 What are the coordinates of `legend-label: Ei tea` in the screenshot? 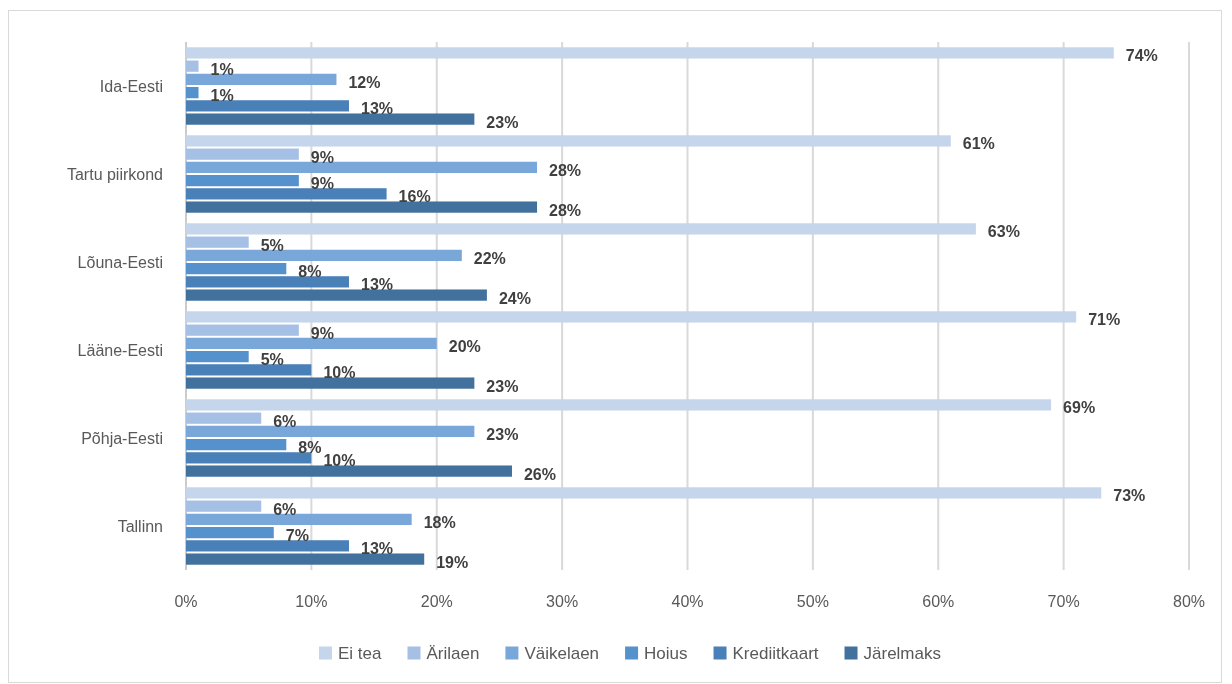 It's located at (360, 653).